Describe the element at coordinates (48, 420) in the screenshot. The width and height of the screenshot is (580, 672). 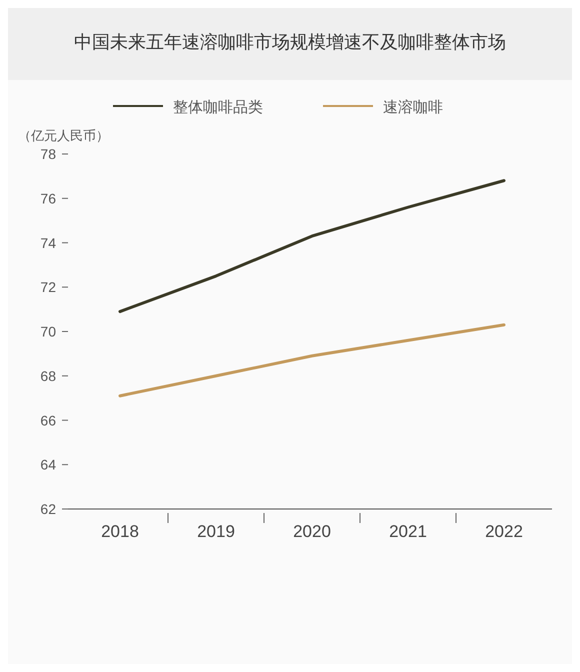
I see `y-tick-label: 66` at that location.